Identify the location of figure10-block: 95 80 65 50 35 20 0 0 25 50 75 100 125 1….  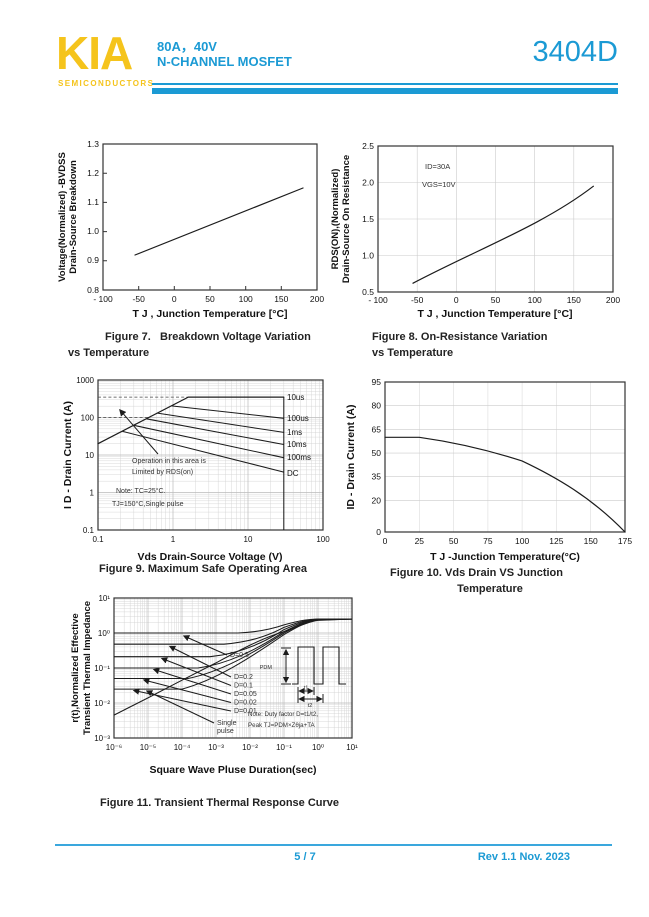
(490, 487).